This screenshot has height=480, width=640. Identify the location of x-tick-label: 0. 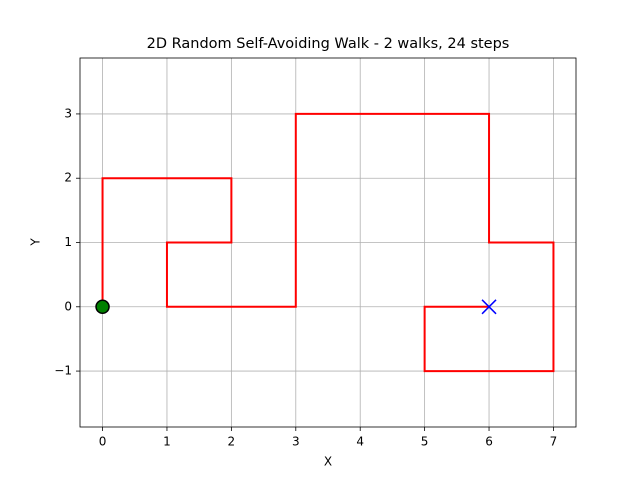
(103, 442).